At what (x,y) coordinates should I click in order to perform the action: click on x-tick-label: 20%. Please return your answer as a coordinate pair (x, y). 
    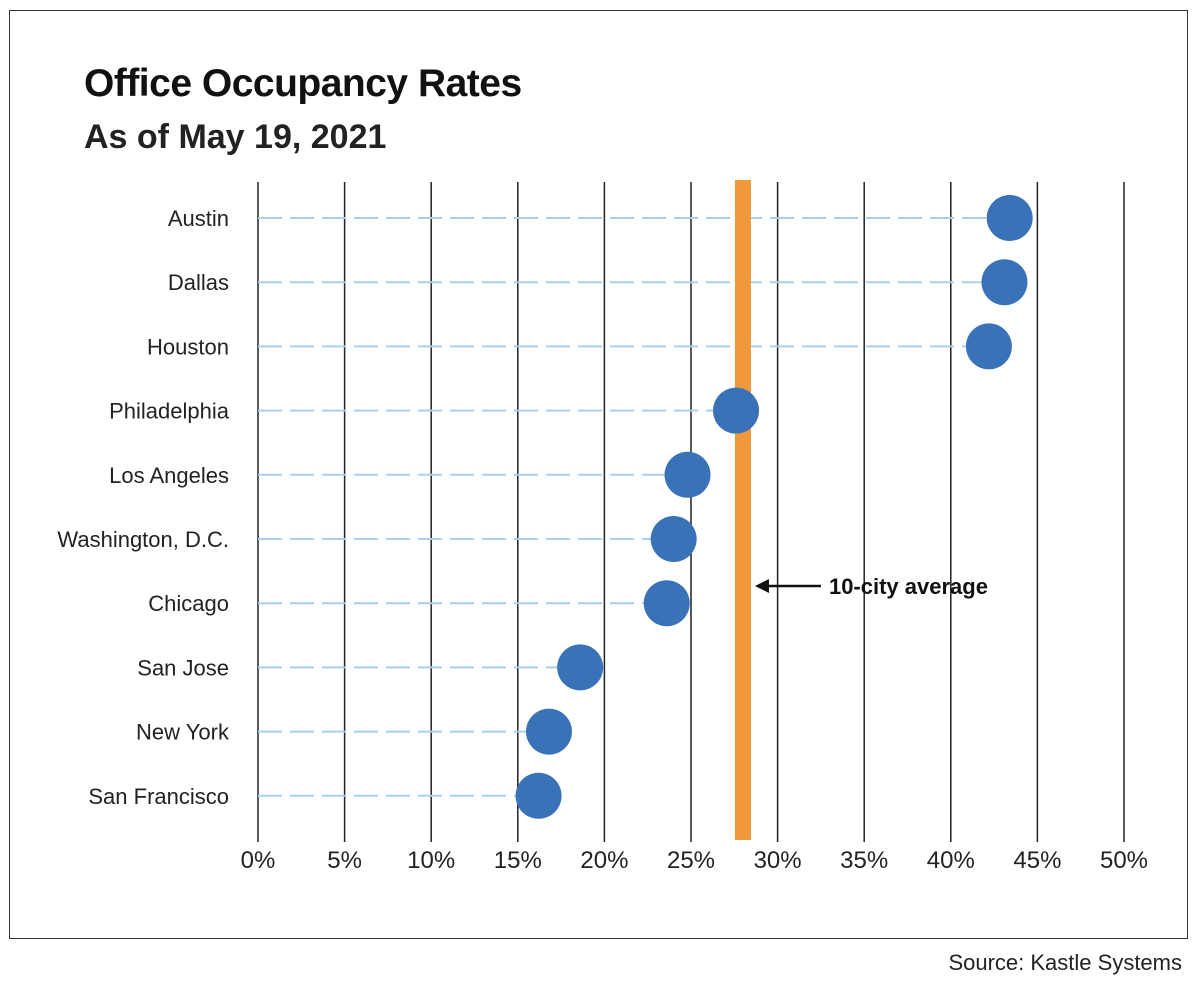
    Looking at the image, I should click on (604, 860).